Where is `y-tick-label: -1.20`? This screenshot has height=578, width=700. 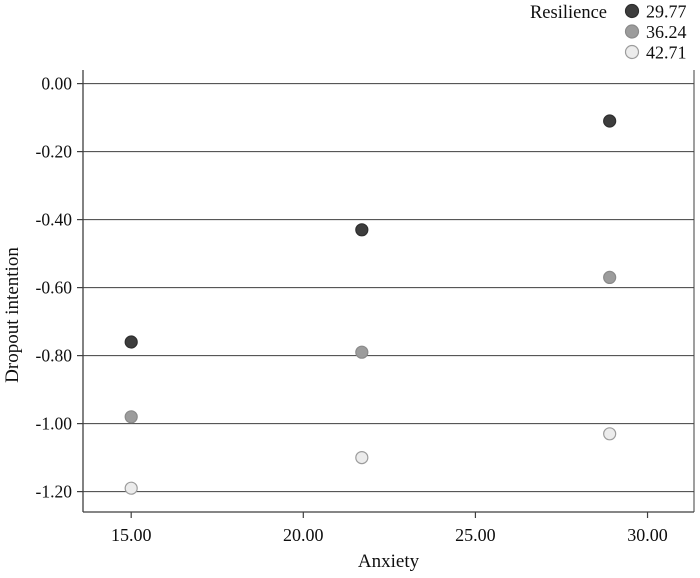
y-tick-label: -1.20 is located at coordinates (54, 492).